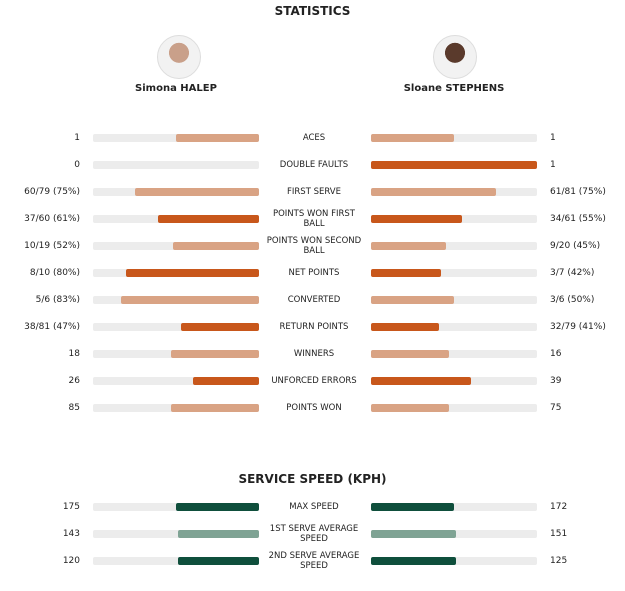  Describe the element at coordinates (556, 408) in the screenshot. I see `right-value: 75` at that location.